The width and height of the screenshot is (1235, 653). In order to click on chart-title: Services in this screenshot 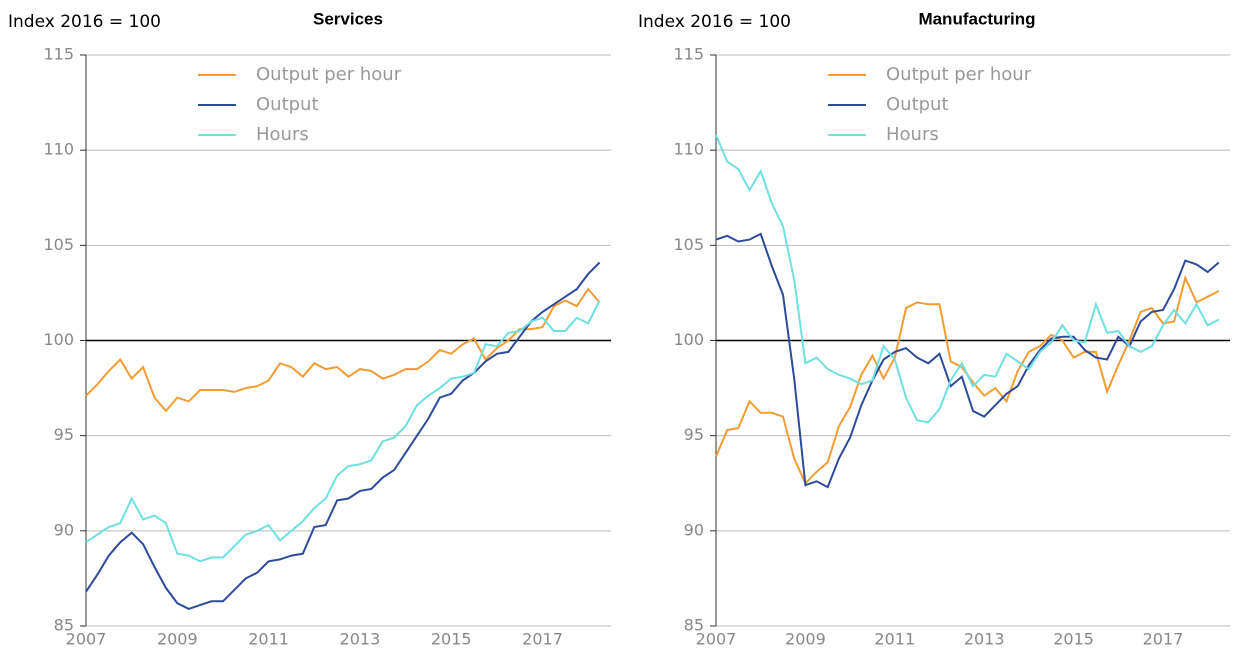, I will do `click(348, 18)`.